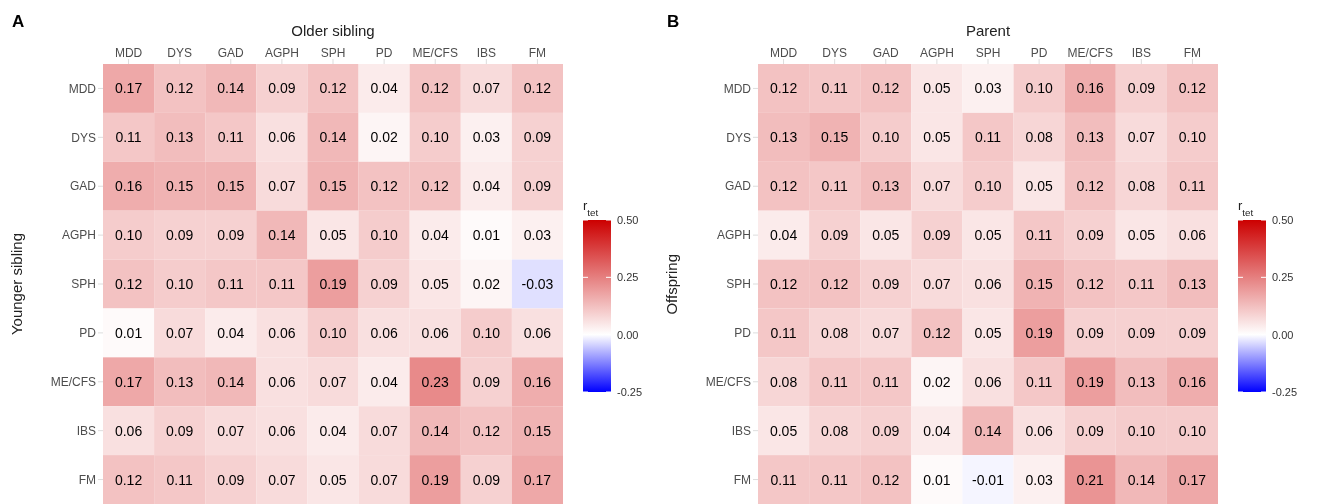 This screenshot has width=1327, height=504. I want to click on x-tick-label: SPH, so click(988, 53).